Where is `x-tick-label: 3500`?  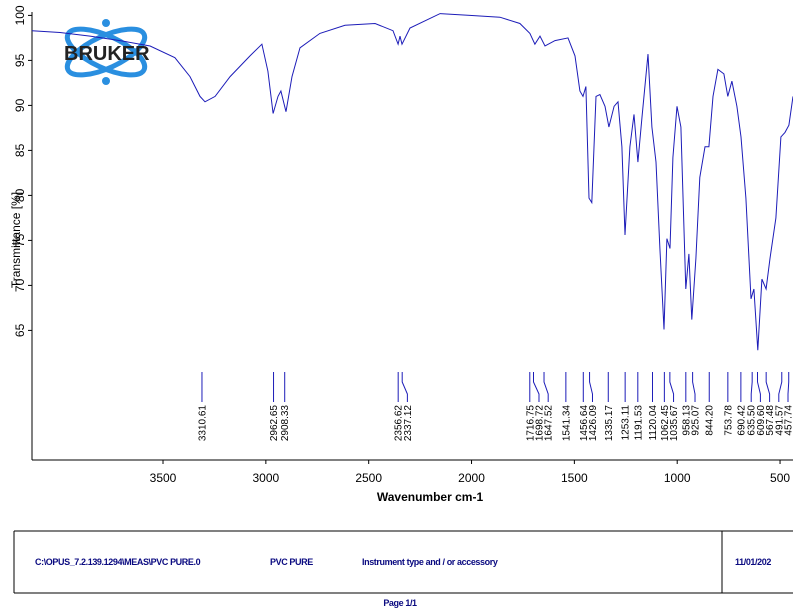 x-tick-label: 3500 is located at coordinates (163, 478).